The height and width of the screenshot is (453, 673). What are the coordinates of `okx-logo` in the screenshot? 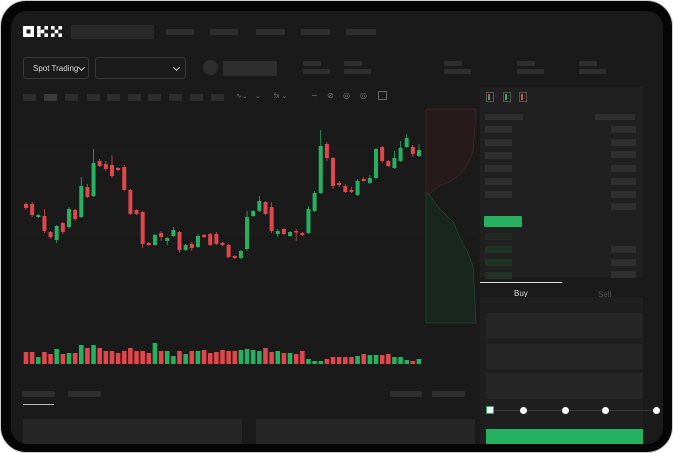 It's located at (43, 31).